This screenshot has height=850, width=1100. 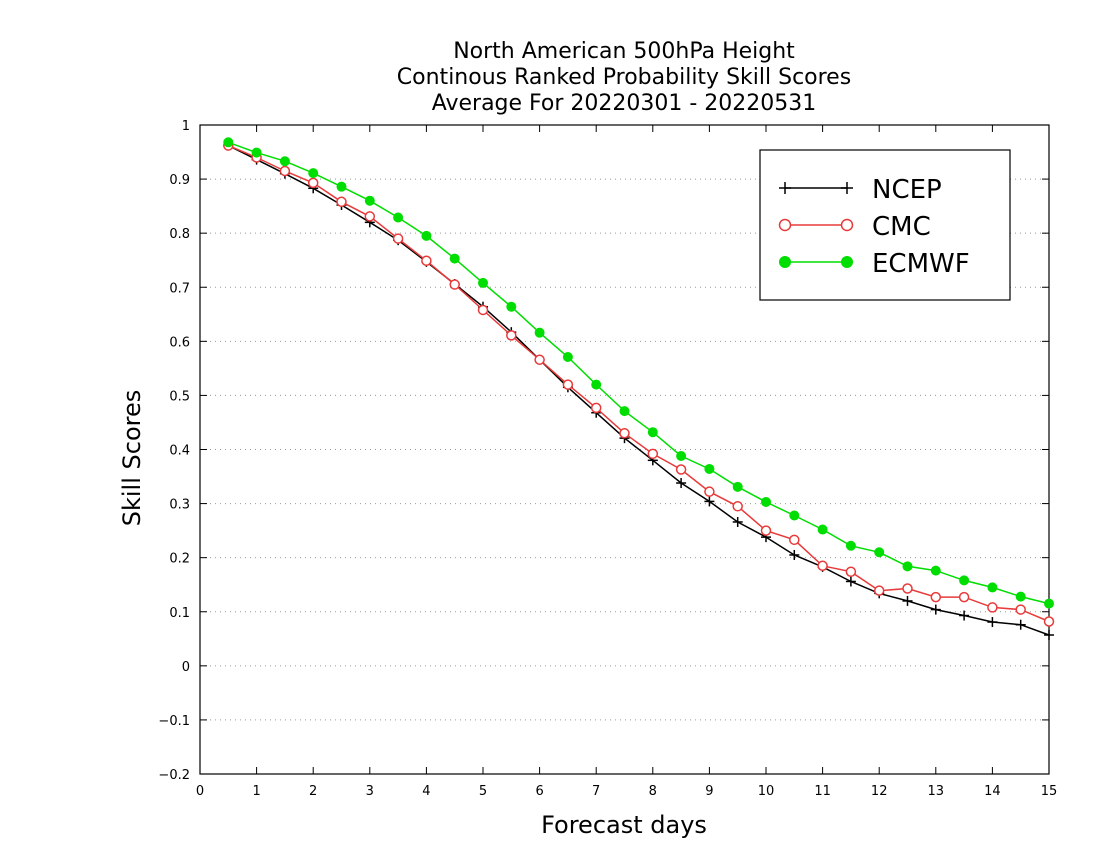 What do you see at coordinates (1049, 791) in the screenshot?
I see `x-tick-label: 15` at bounding box center [1049, 791].